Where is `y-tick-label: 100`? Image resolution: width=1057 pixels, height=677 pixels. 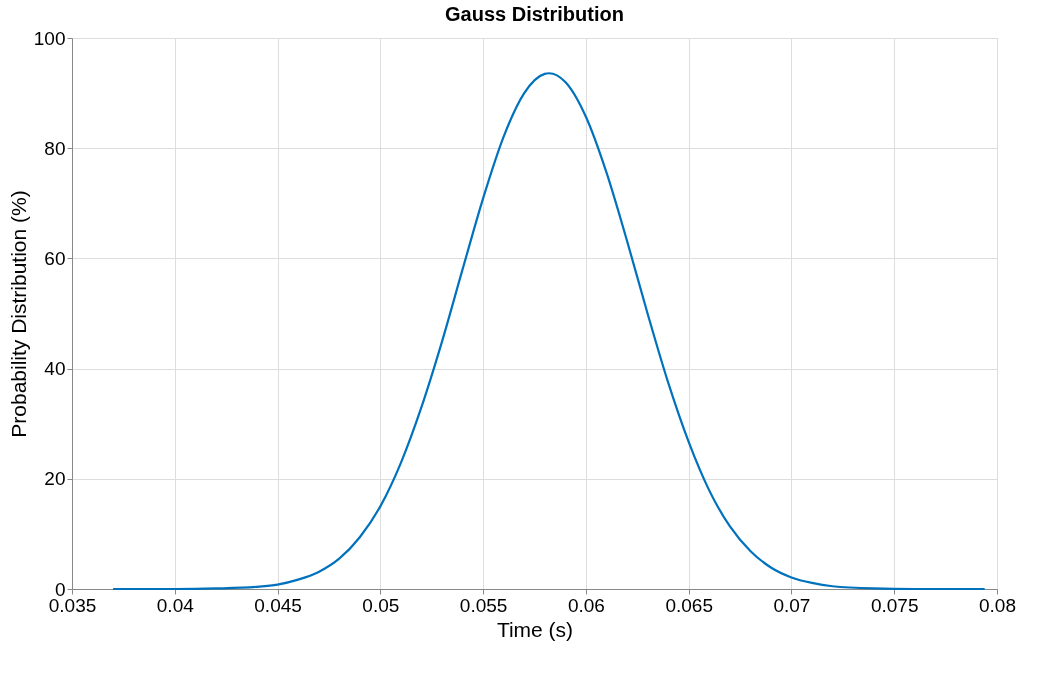
y-tick-label: 100 is located at coordinates (49, 38).